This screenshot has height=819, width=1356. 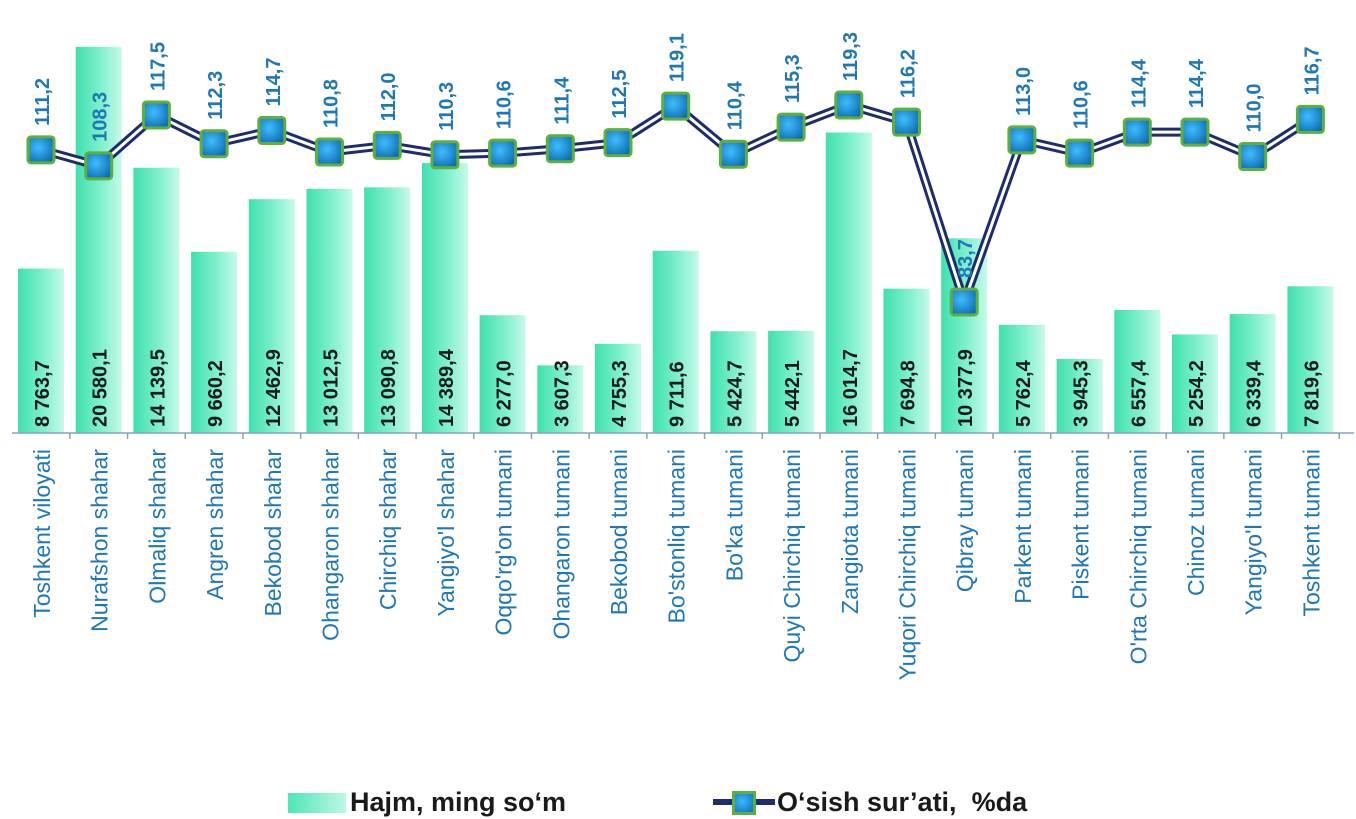 I want to click on category-label-19: O'rta Chirchiq tumani, so click(x=1138, y=556).